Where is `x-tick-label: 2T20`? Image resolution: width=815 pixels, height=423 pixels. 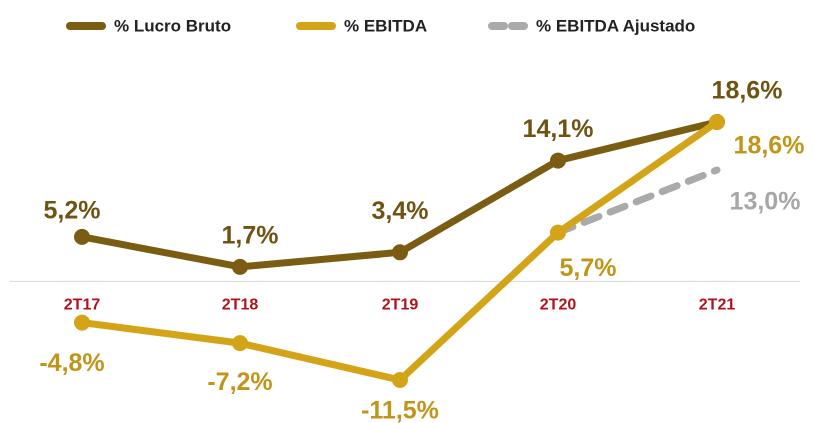
x-tick-label: 2T20 is located at coordinates (558, 305).